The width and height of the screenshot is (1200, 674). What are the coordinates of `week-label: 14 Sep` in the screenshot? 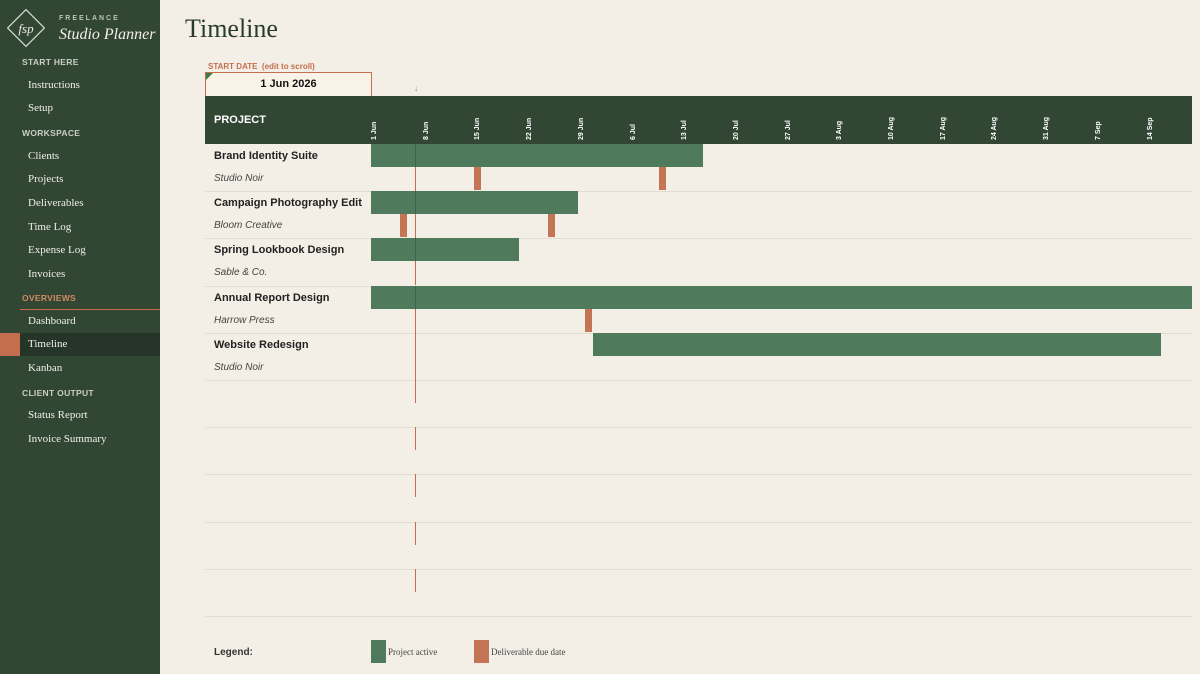 It's located at (1150, 128).